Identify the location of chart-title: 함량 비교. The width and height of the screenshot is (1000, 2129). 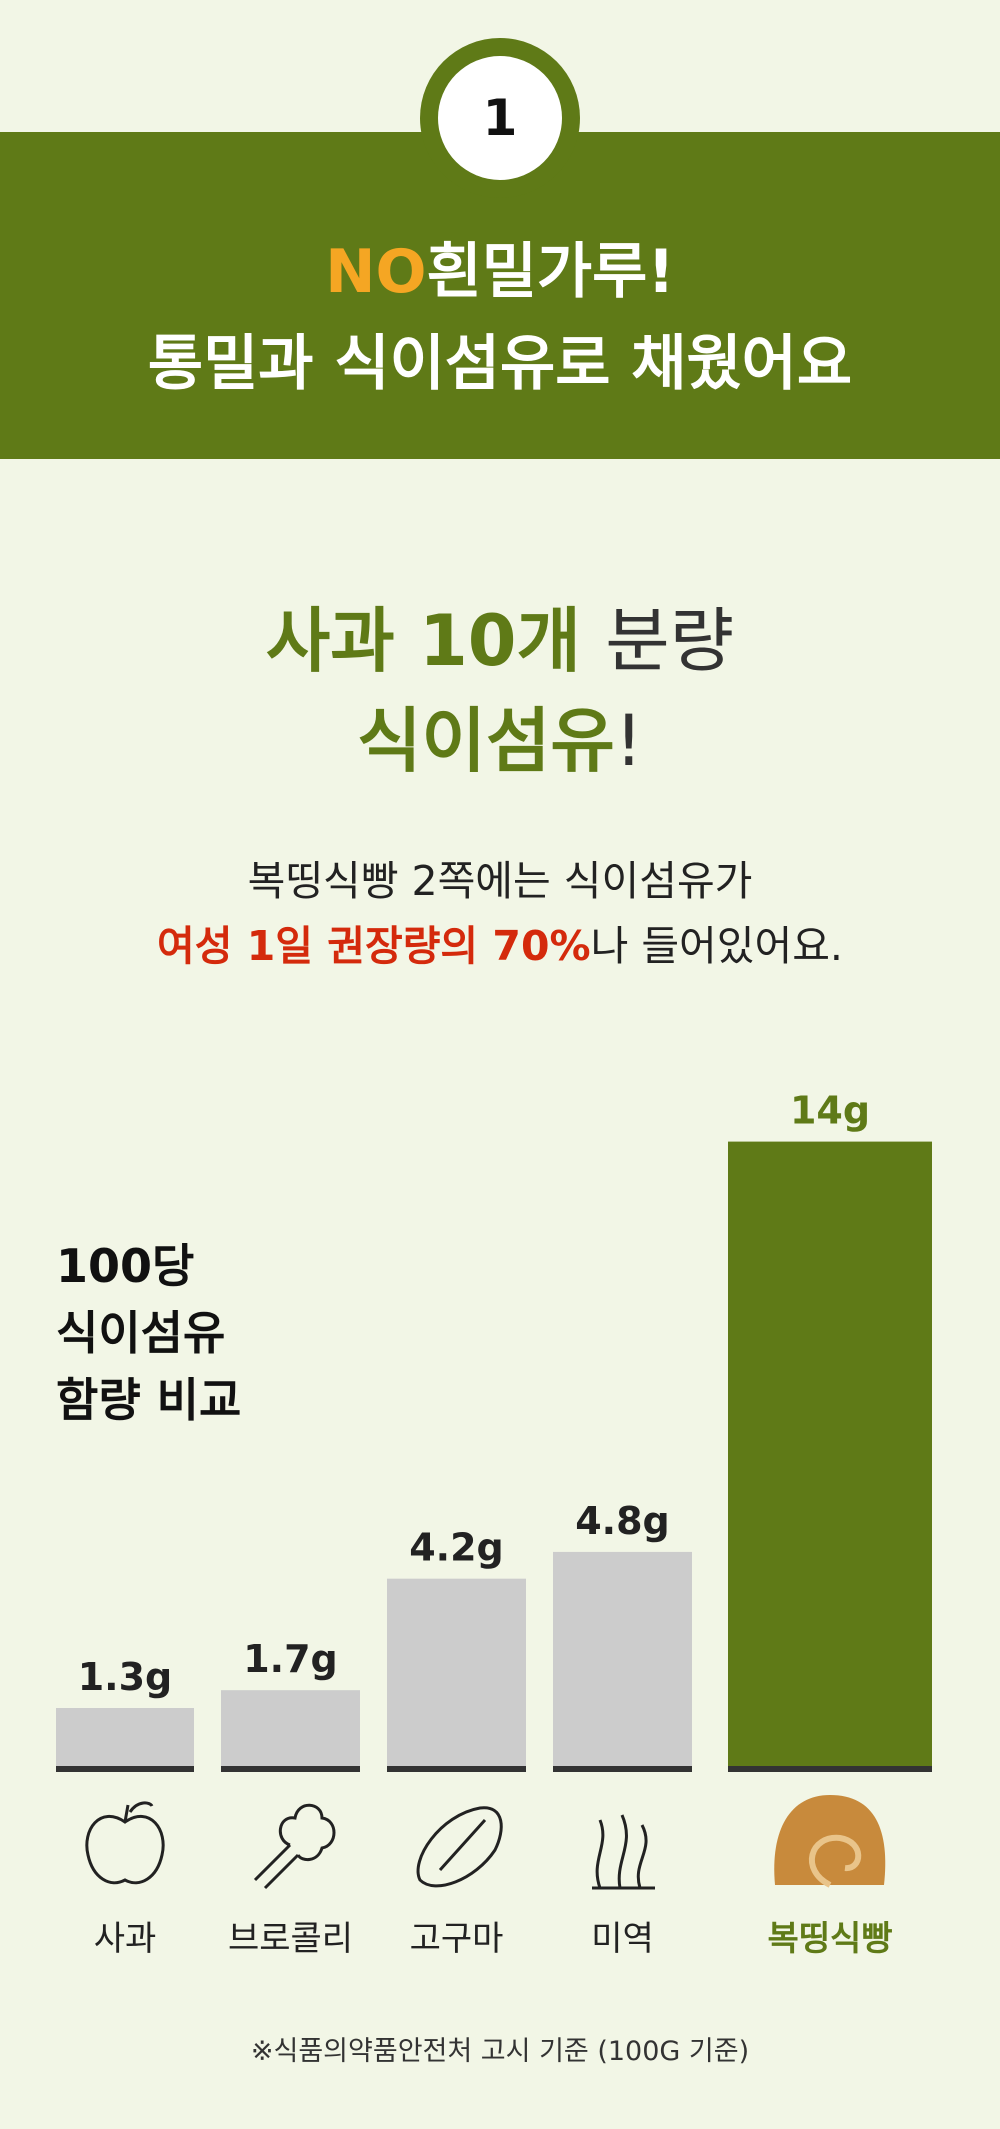
(148, 1400).